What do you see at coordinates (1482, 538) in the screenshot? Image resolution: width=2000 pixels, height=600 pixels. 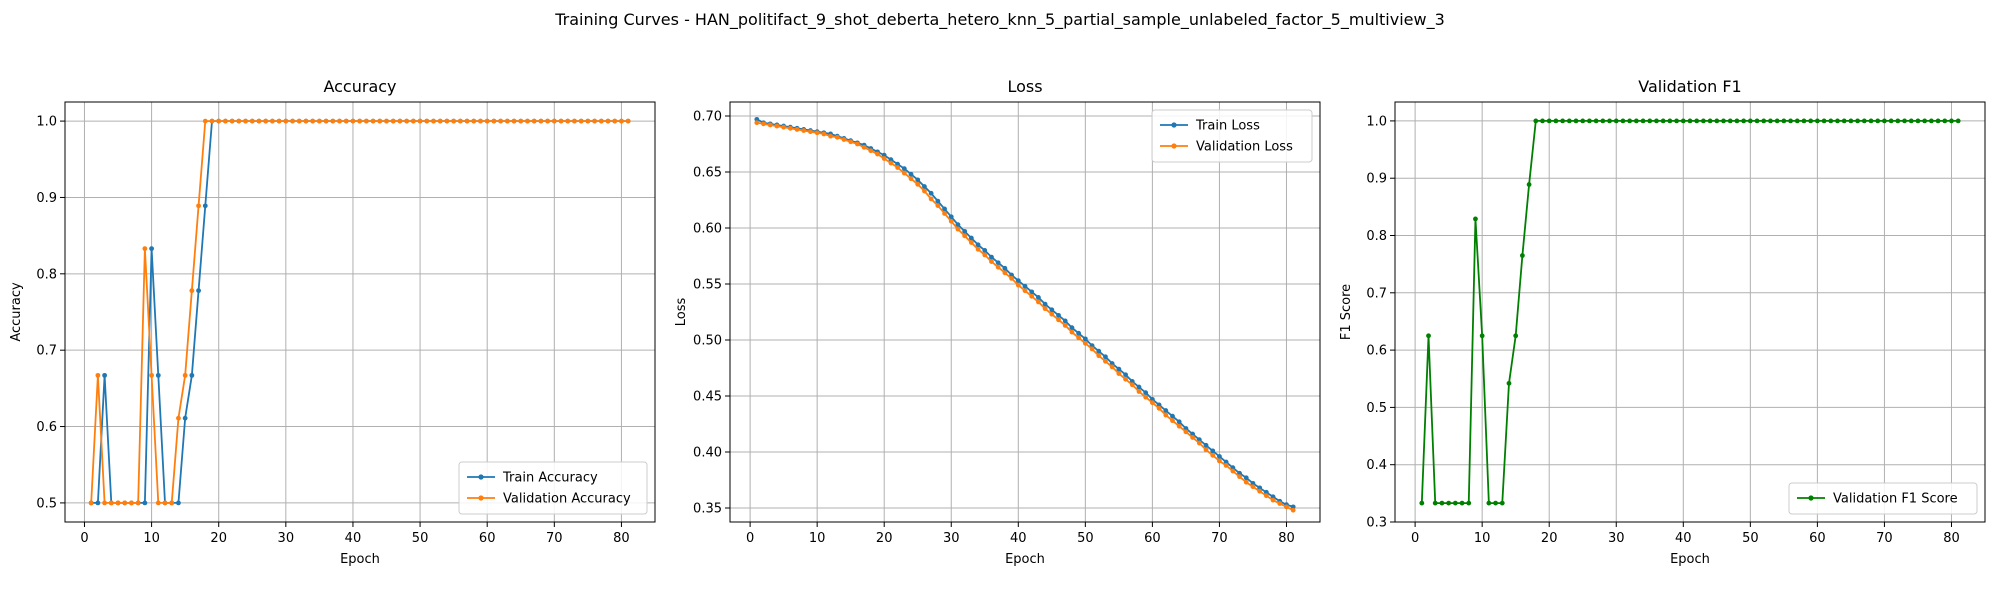 I see `x-tick-label: 10` at bounding box center [1482, 538].